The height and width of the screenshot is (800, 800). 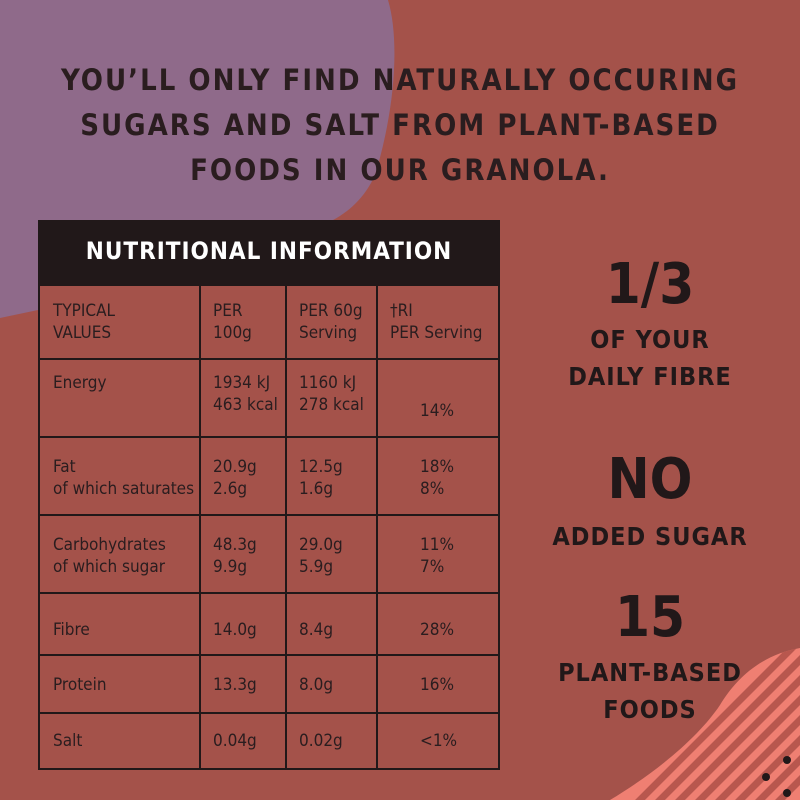 I want to click on protein-ri: 16%, so click(x=437, y=685).